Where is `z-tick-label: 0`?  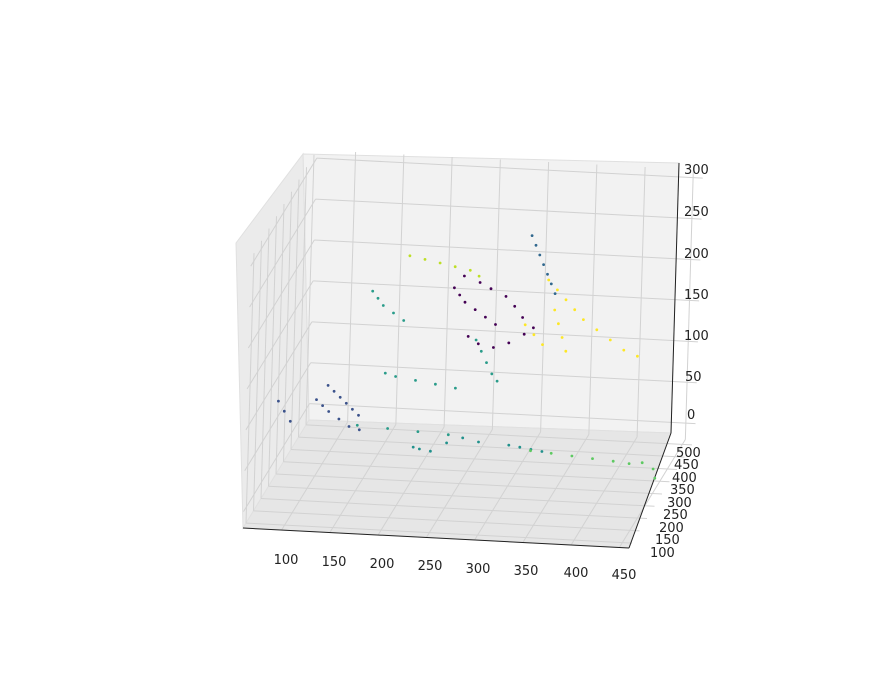 z-tick-label: 0 is located at coordinates (691, 415).